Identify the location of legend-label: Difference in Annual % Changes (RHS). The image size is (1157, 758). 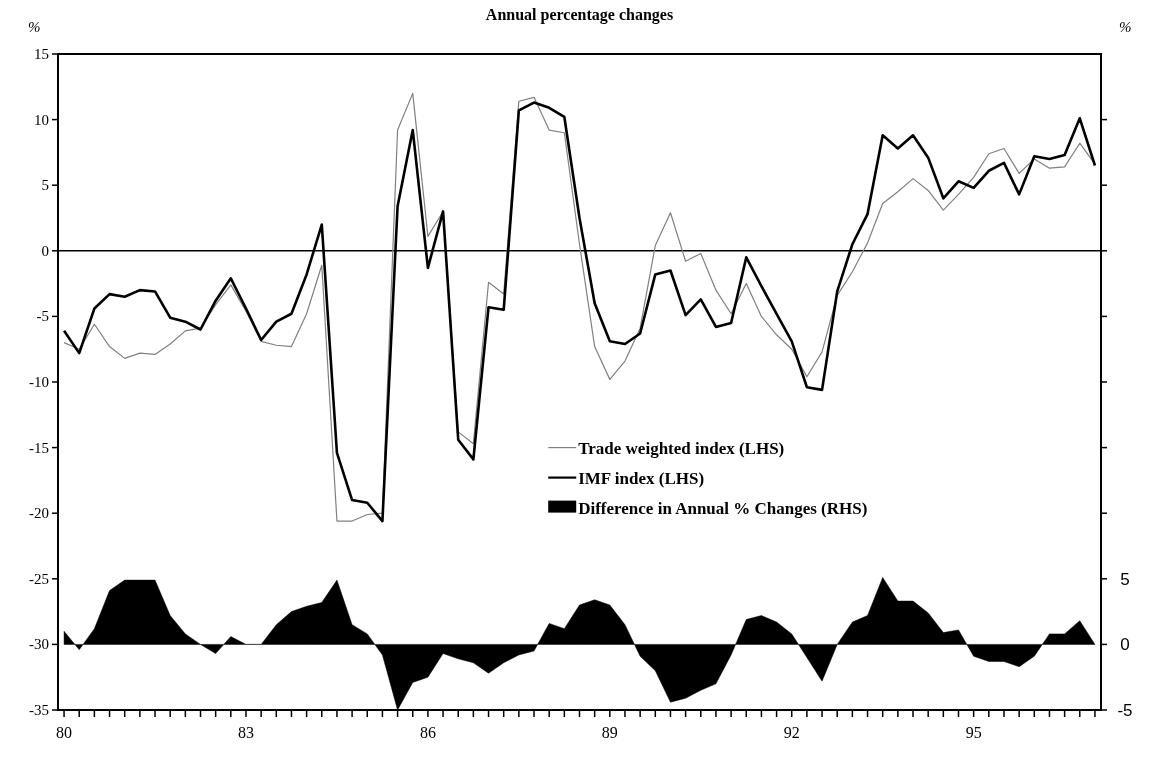
(723, 508).